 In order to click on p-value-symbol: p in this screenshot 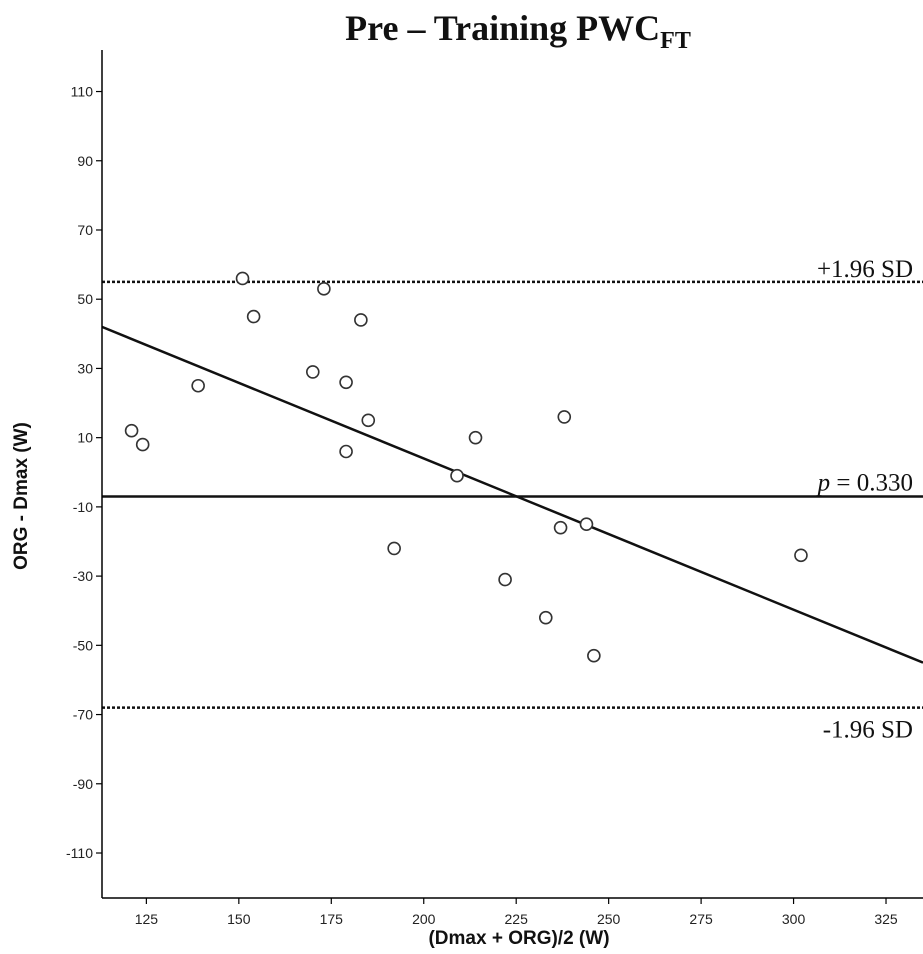, I will do `click(823, 482)`.